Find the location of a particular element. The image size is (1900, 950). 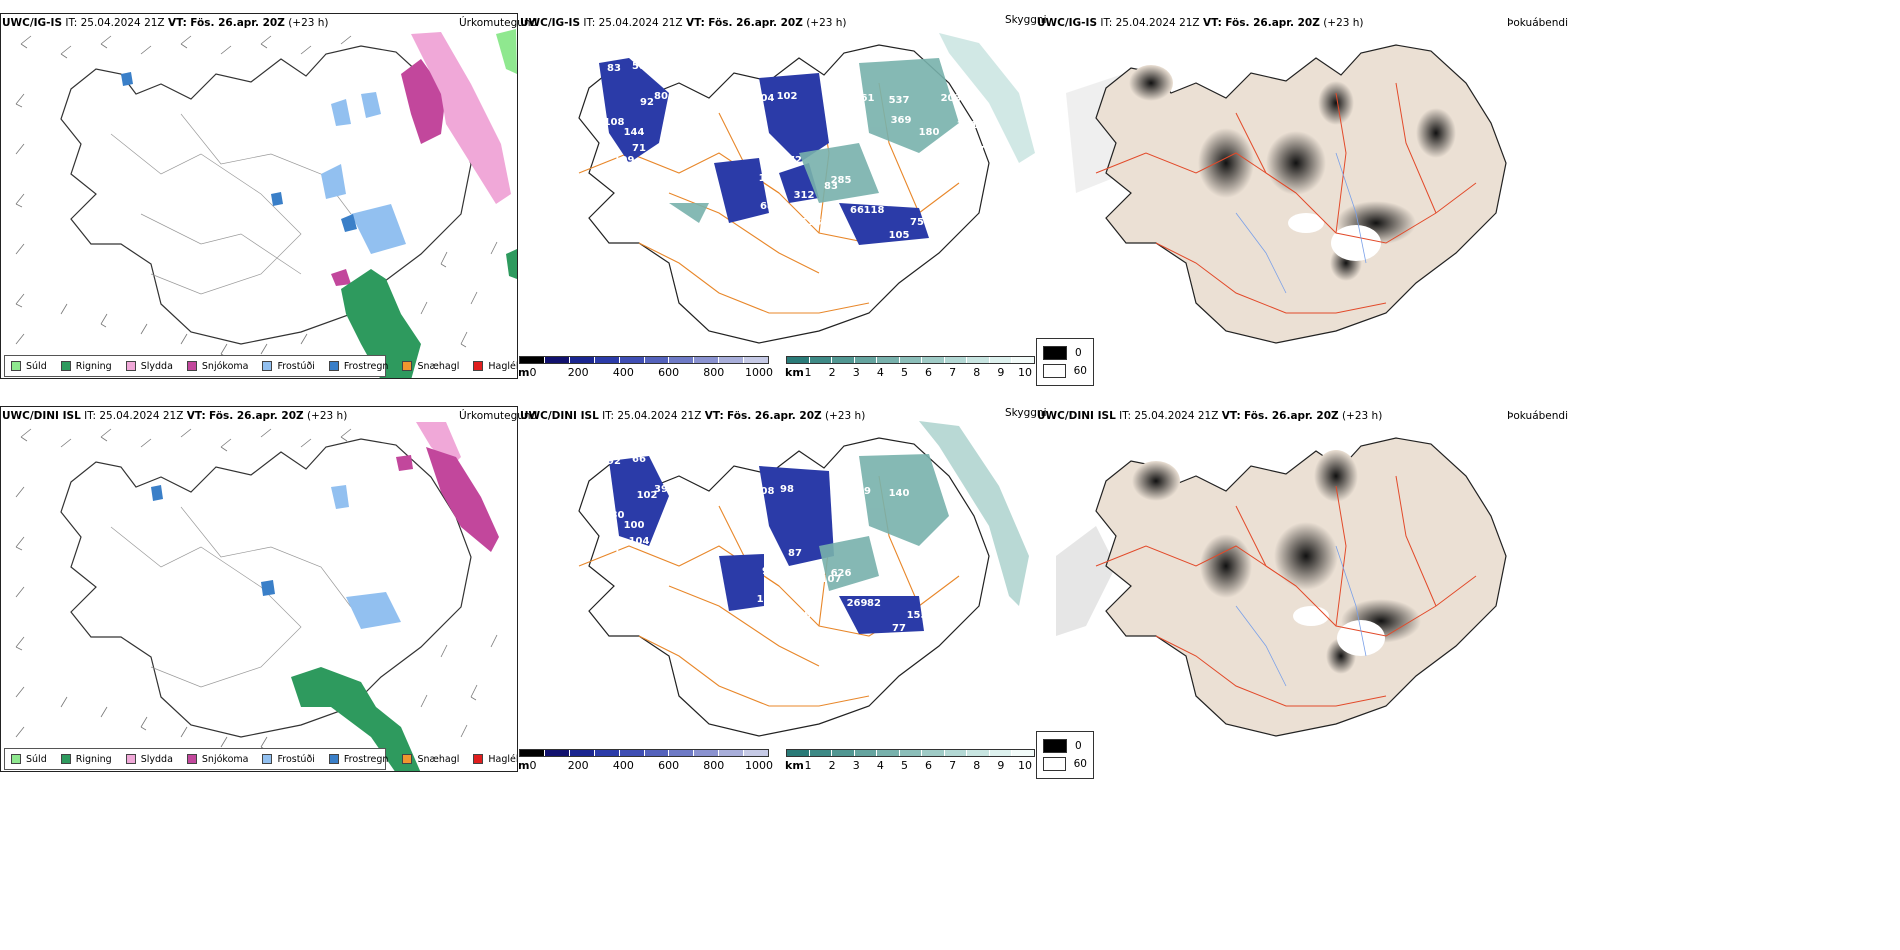

colorbar-tick-label: 400 is located at coordinates (623, 765).